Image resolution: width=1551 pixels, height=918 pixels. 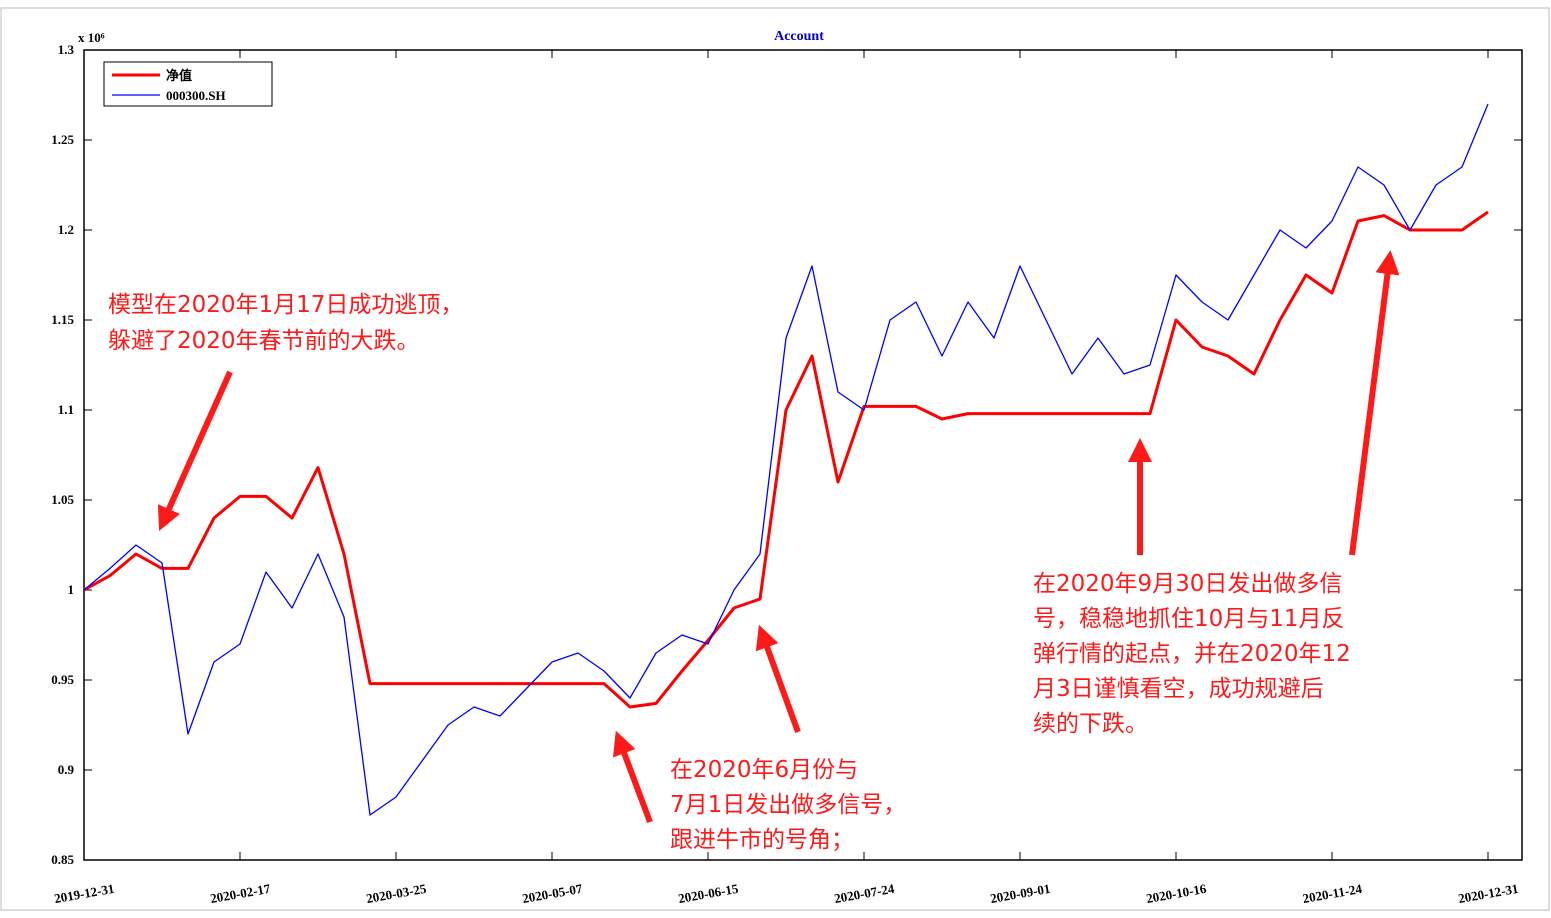 What do you see at coordinates (66, 229) in the screenshot?
I see `y-tick-label: 1.2` at bounding box center [66, 229].